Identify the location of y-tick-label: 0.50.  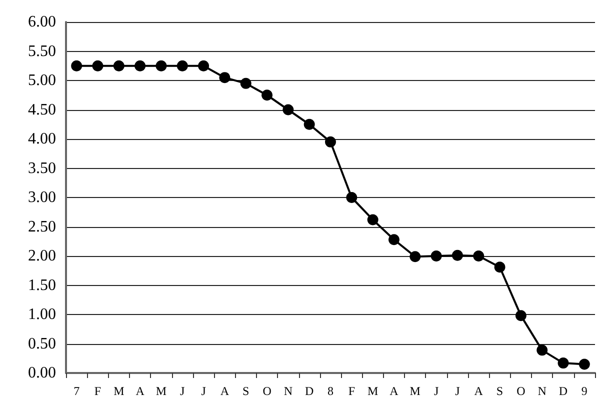
(42, 343).